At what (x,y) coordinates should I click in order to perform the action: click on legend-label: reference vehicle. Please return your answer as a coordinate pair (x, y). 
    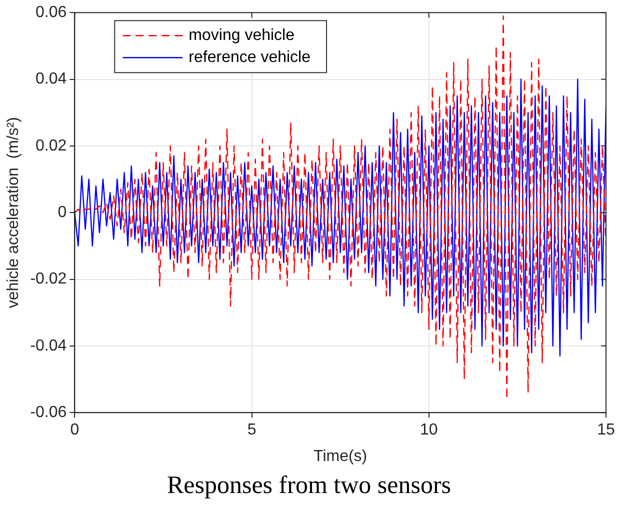
    Looking at the image, I should click on (249, 57).